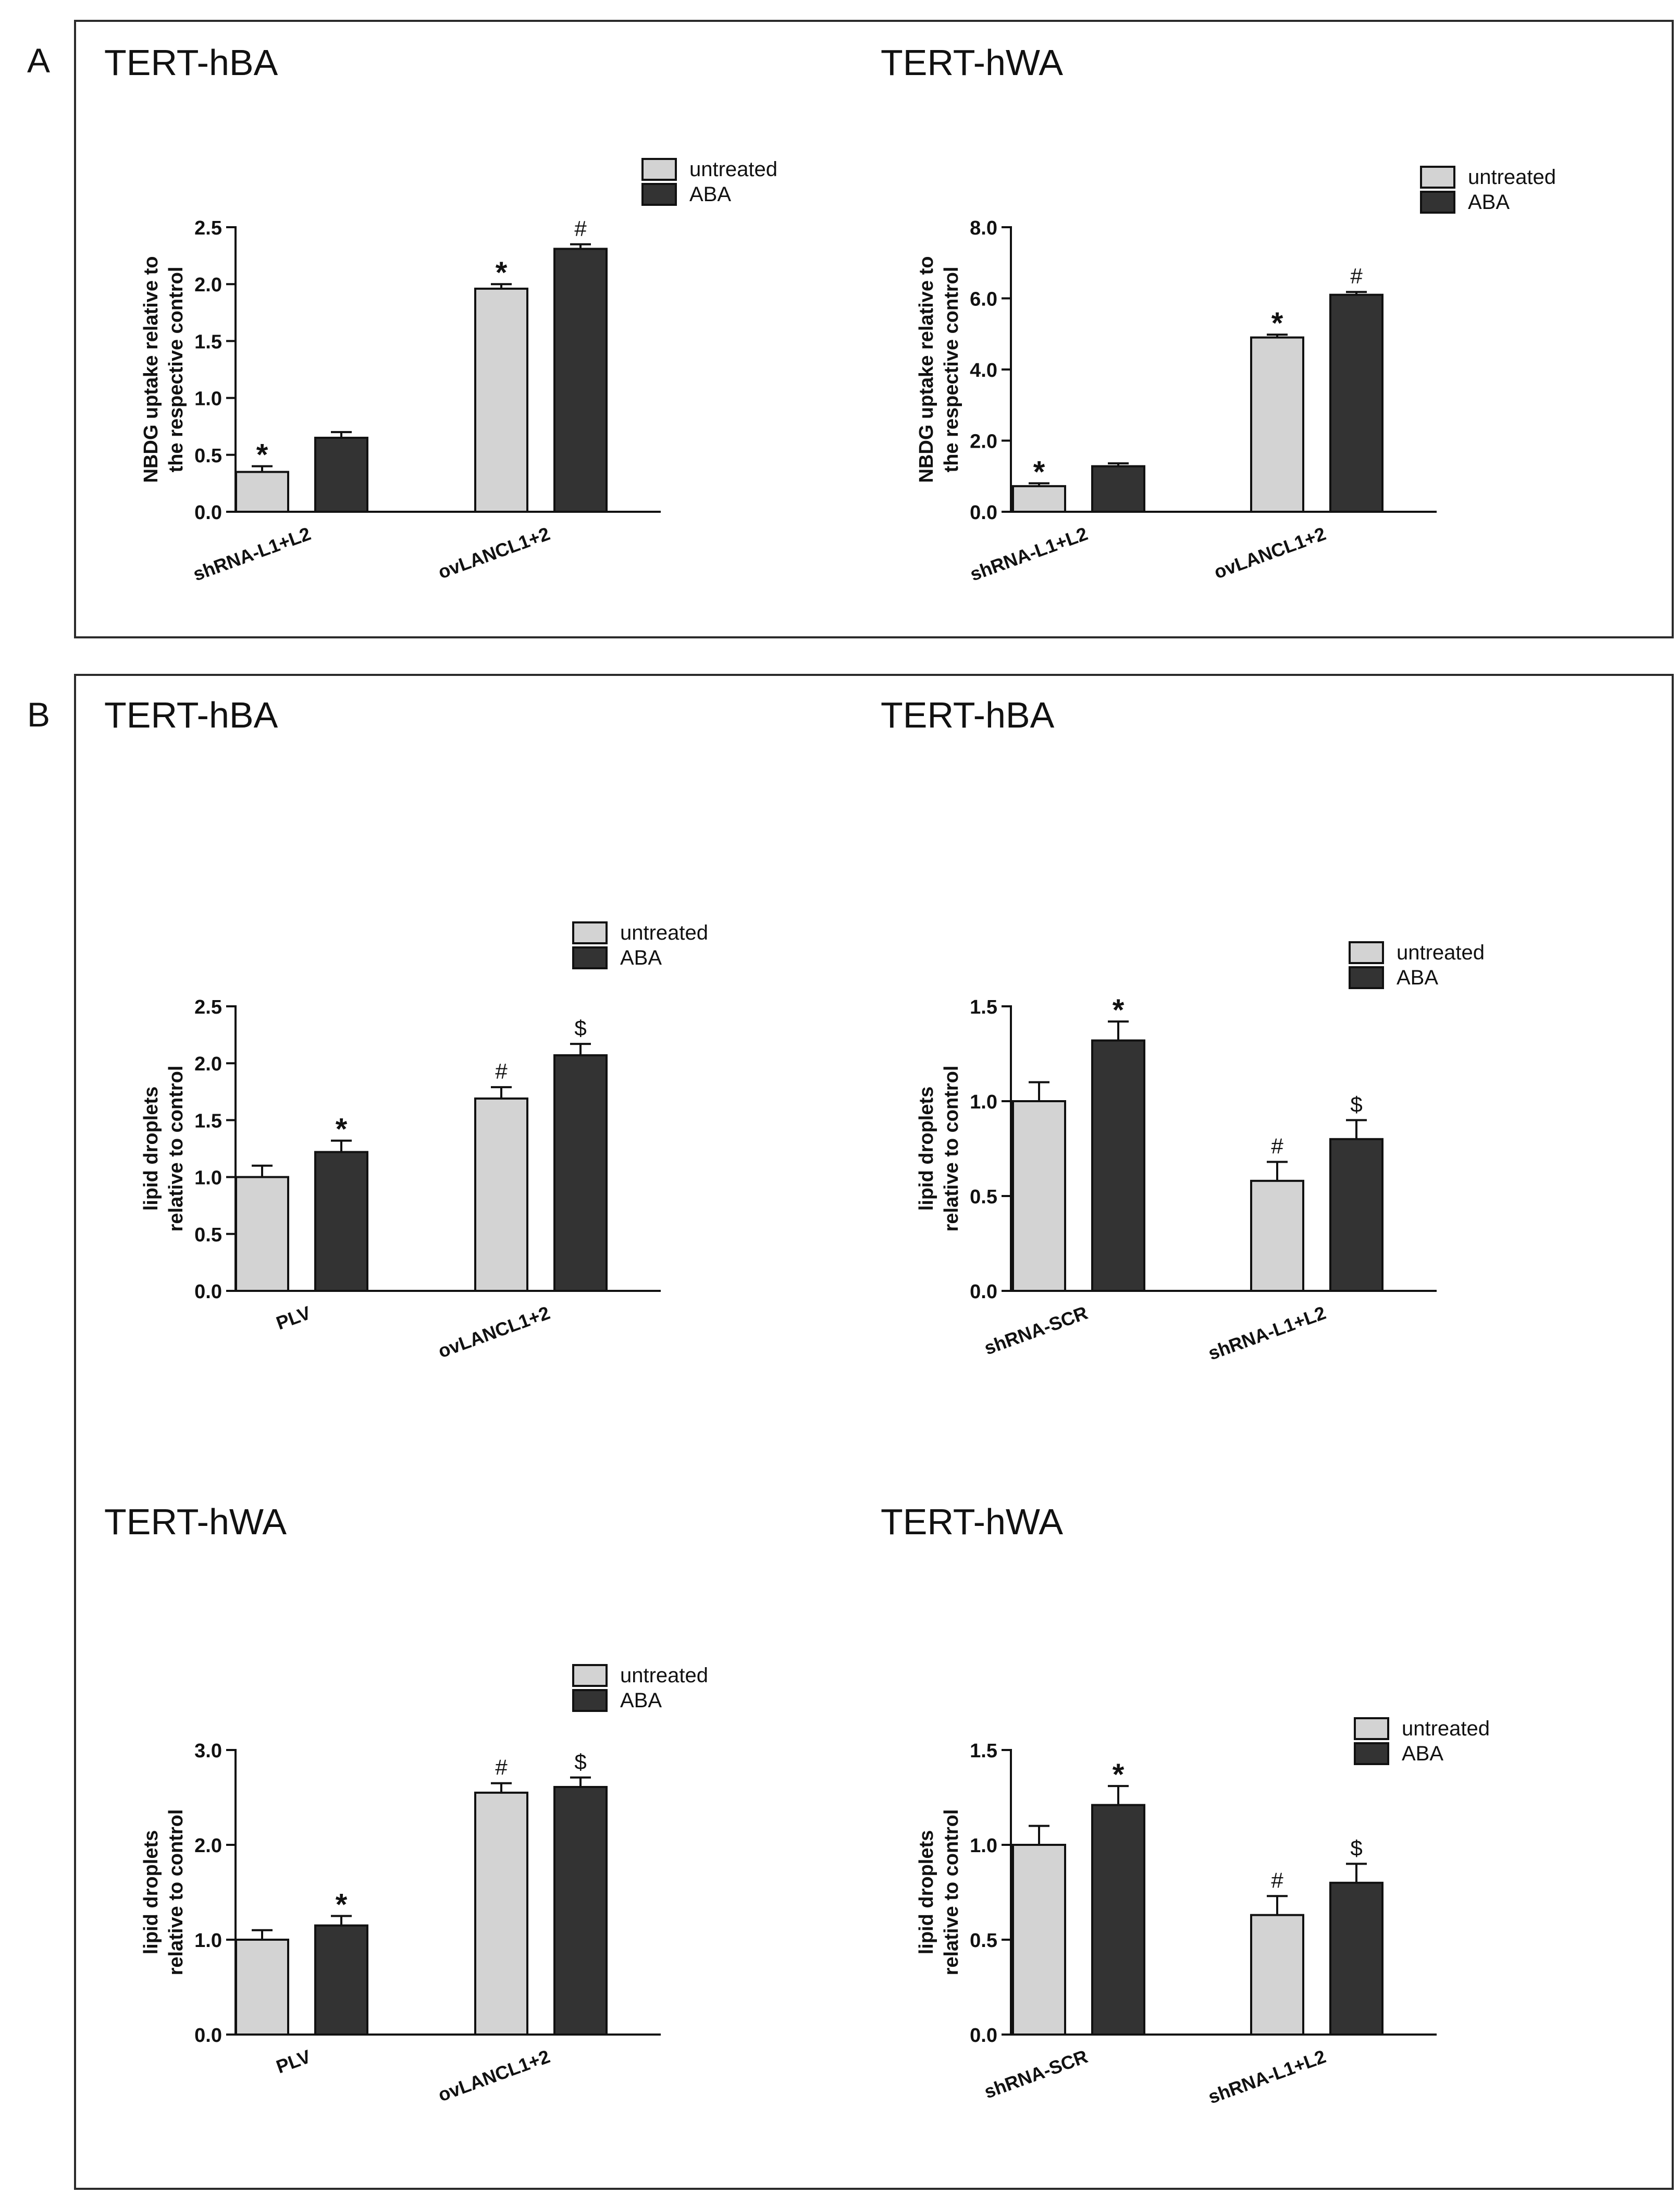  I want to click on chart-5-title: TERT-hWA, so click(973, 1521).